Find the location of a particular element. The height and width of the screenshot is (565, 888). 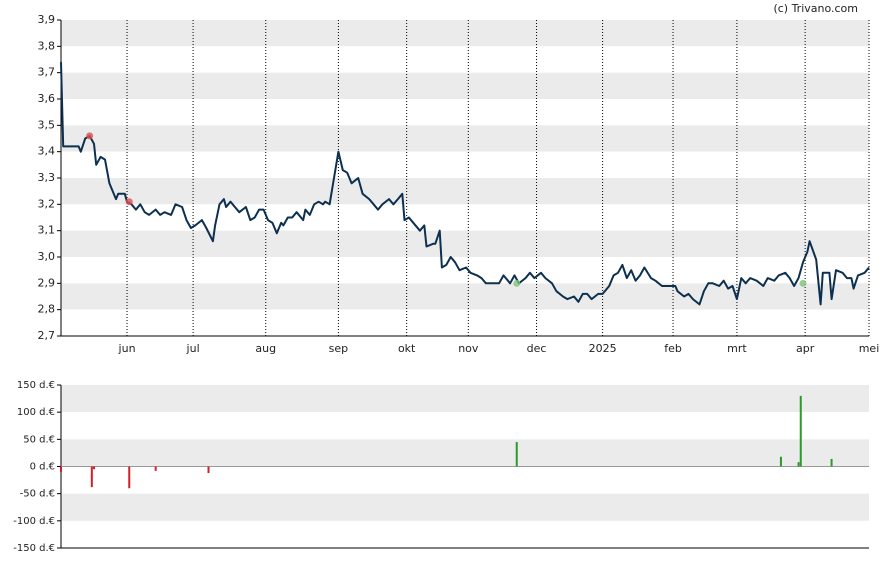

x-tick-label: mei is located at coordinates (869, 348).